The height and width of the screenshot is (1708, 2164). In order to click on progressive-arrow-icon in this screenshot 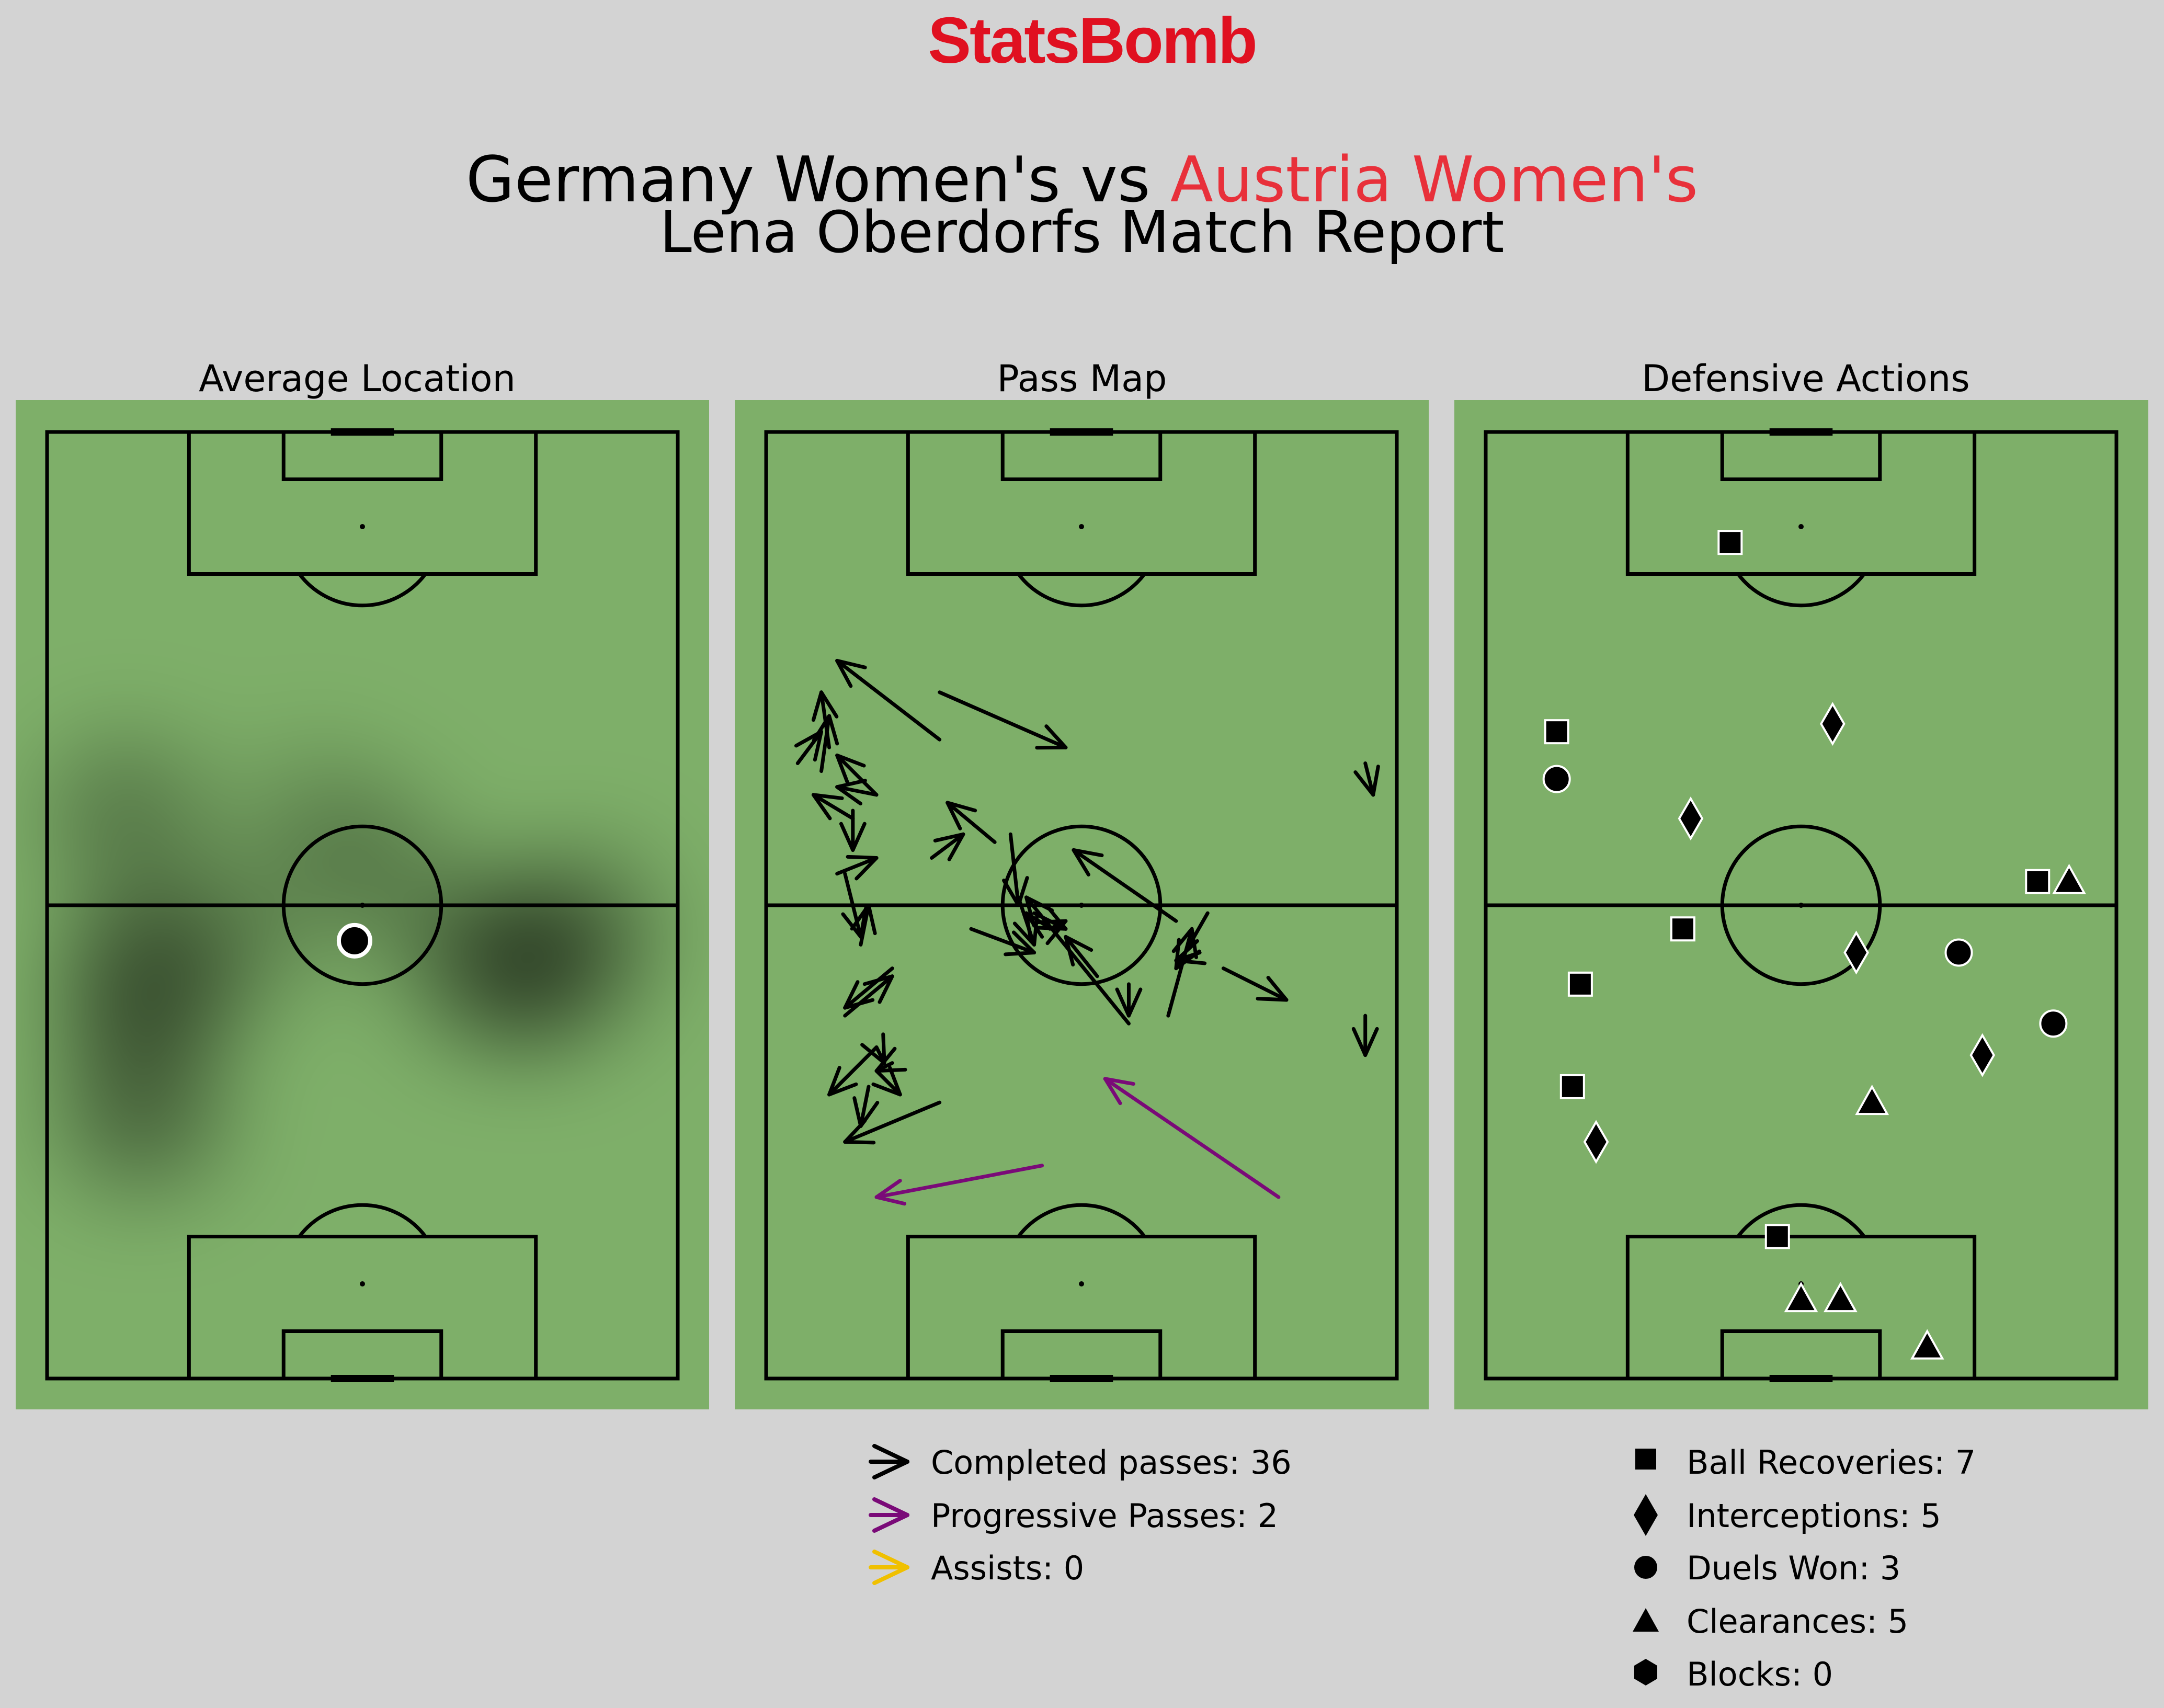, I will do `click(889, 1515)`.